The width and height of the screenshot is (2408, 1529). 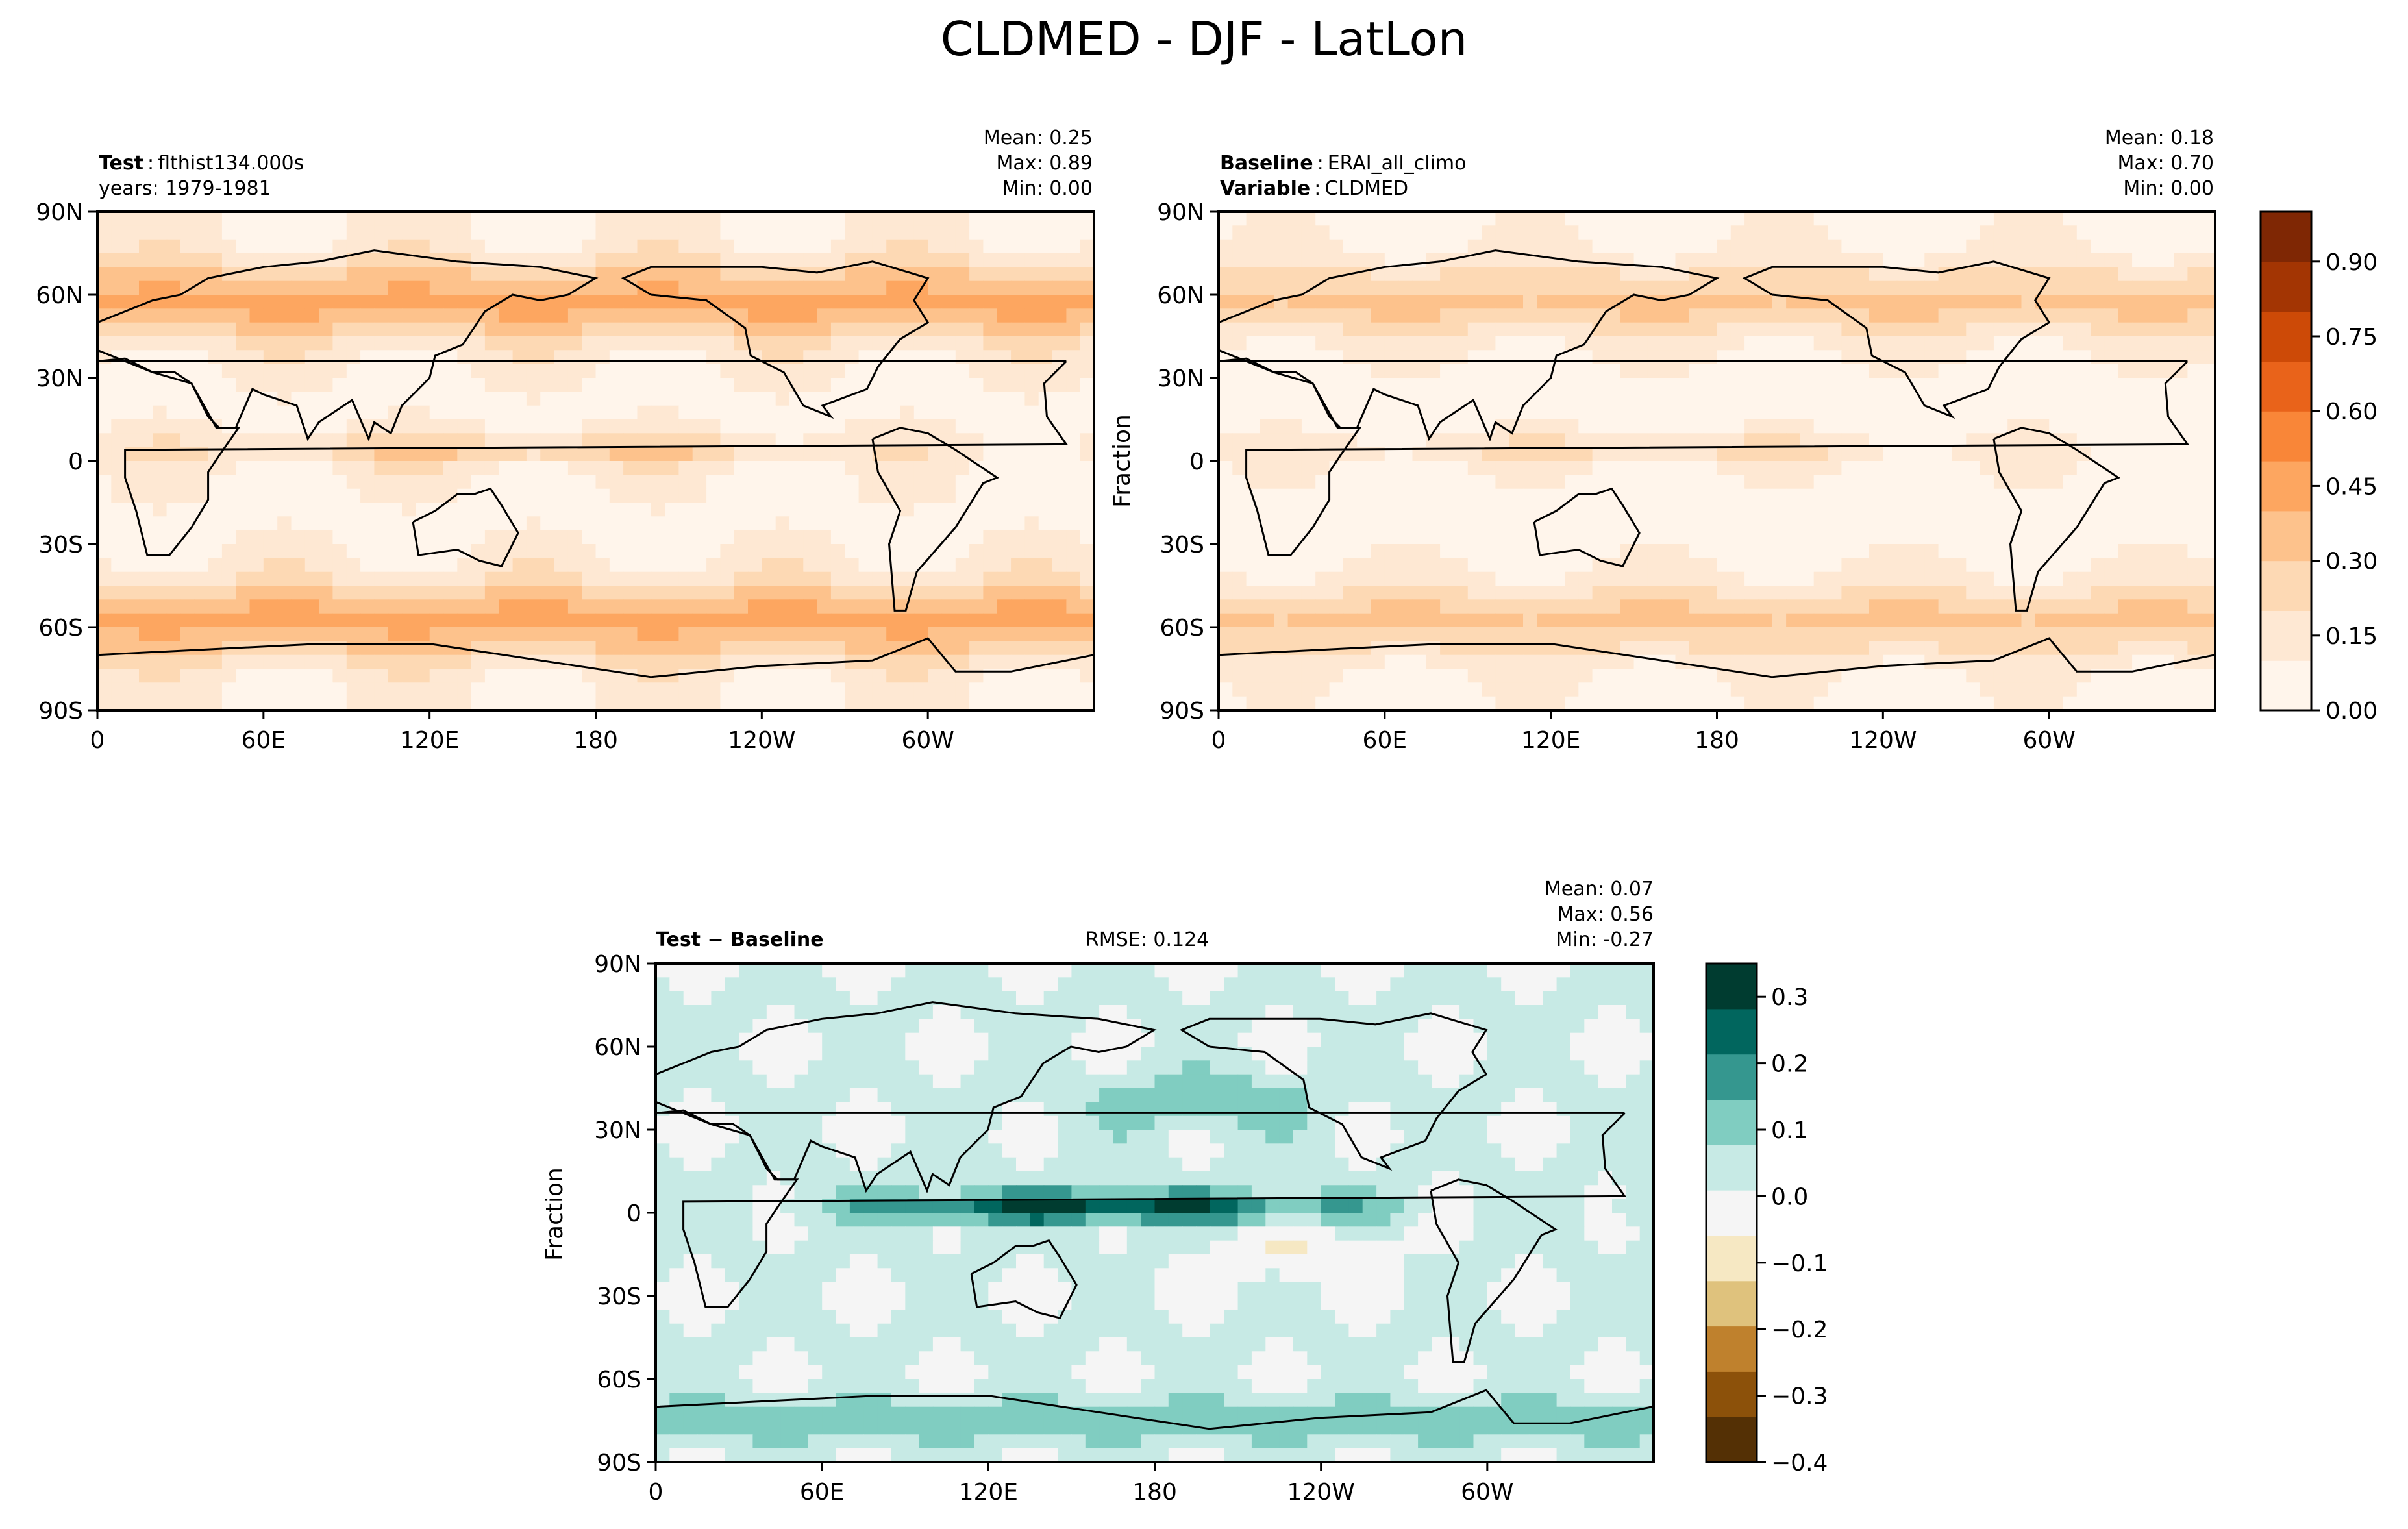 I want to click on coastline, so click(x=596, y=657).